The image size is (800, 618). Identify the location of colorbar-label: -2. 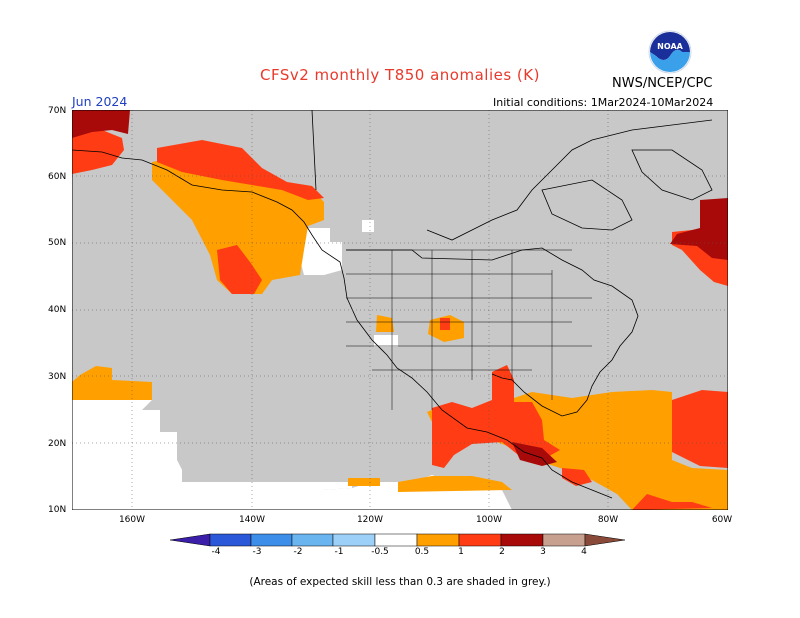
(298, 552).